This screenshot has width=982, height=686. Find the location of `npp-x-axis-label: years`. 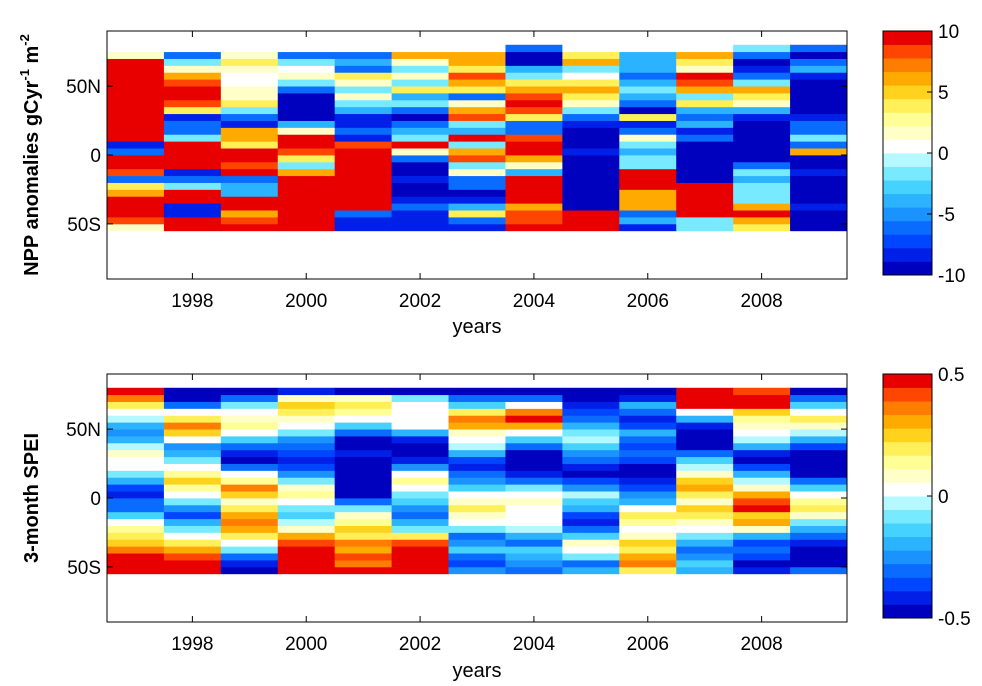

npp-x-axis-label: years is located at coordinates (477, 327).